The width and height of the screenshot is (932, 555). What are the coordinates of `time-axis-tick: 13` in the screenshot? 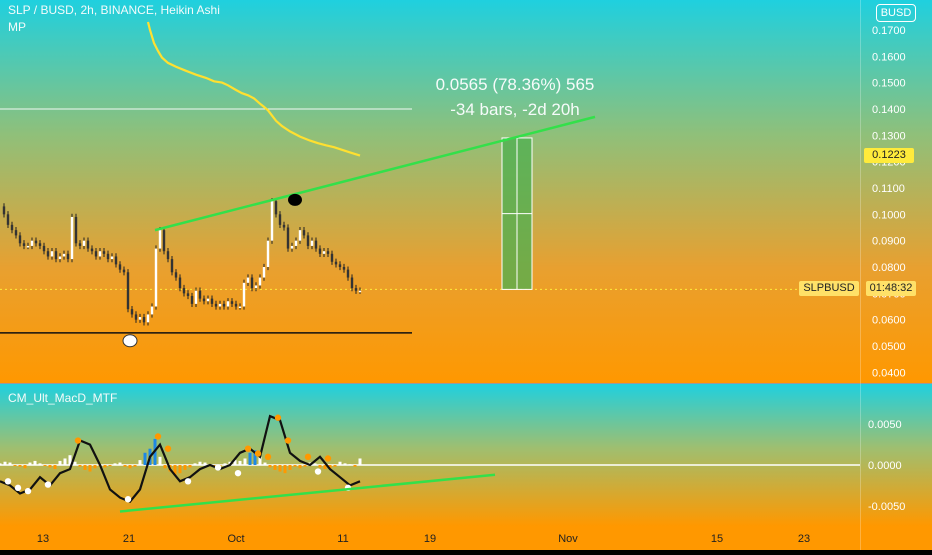 It's located at (43, 539).